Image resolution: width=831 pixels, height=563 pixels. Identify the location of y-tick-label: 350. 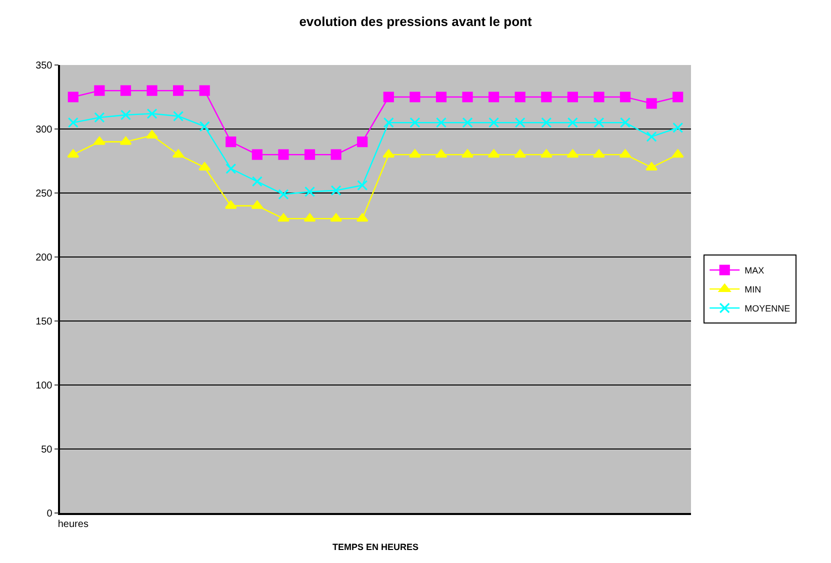
(44, 66).